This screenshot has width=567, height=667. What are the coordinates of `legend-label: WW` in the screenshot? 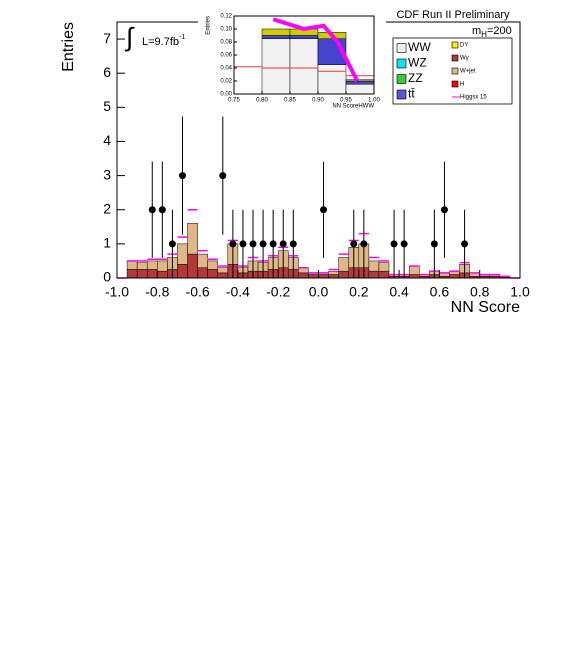 It's located at (419, 47).